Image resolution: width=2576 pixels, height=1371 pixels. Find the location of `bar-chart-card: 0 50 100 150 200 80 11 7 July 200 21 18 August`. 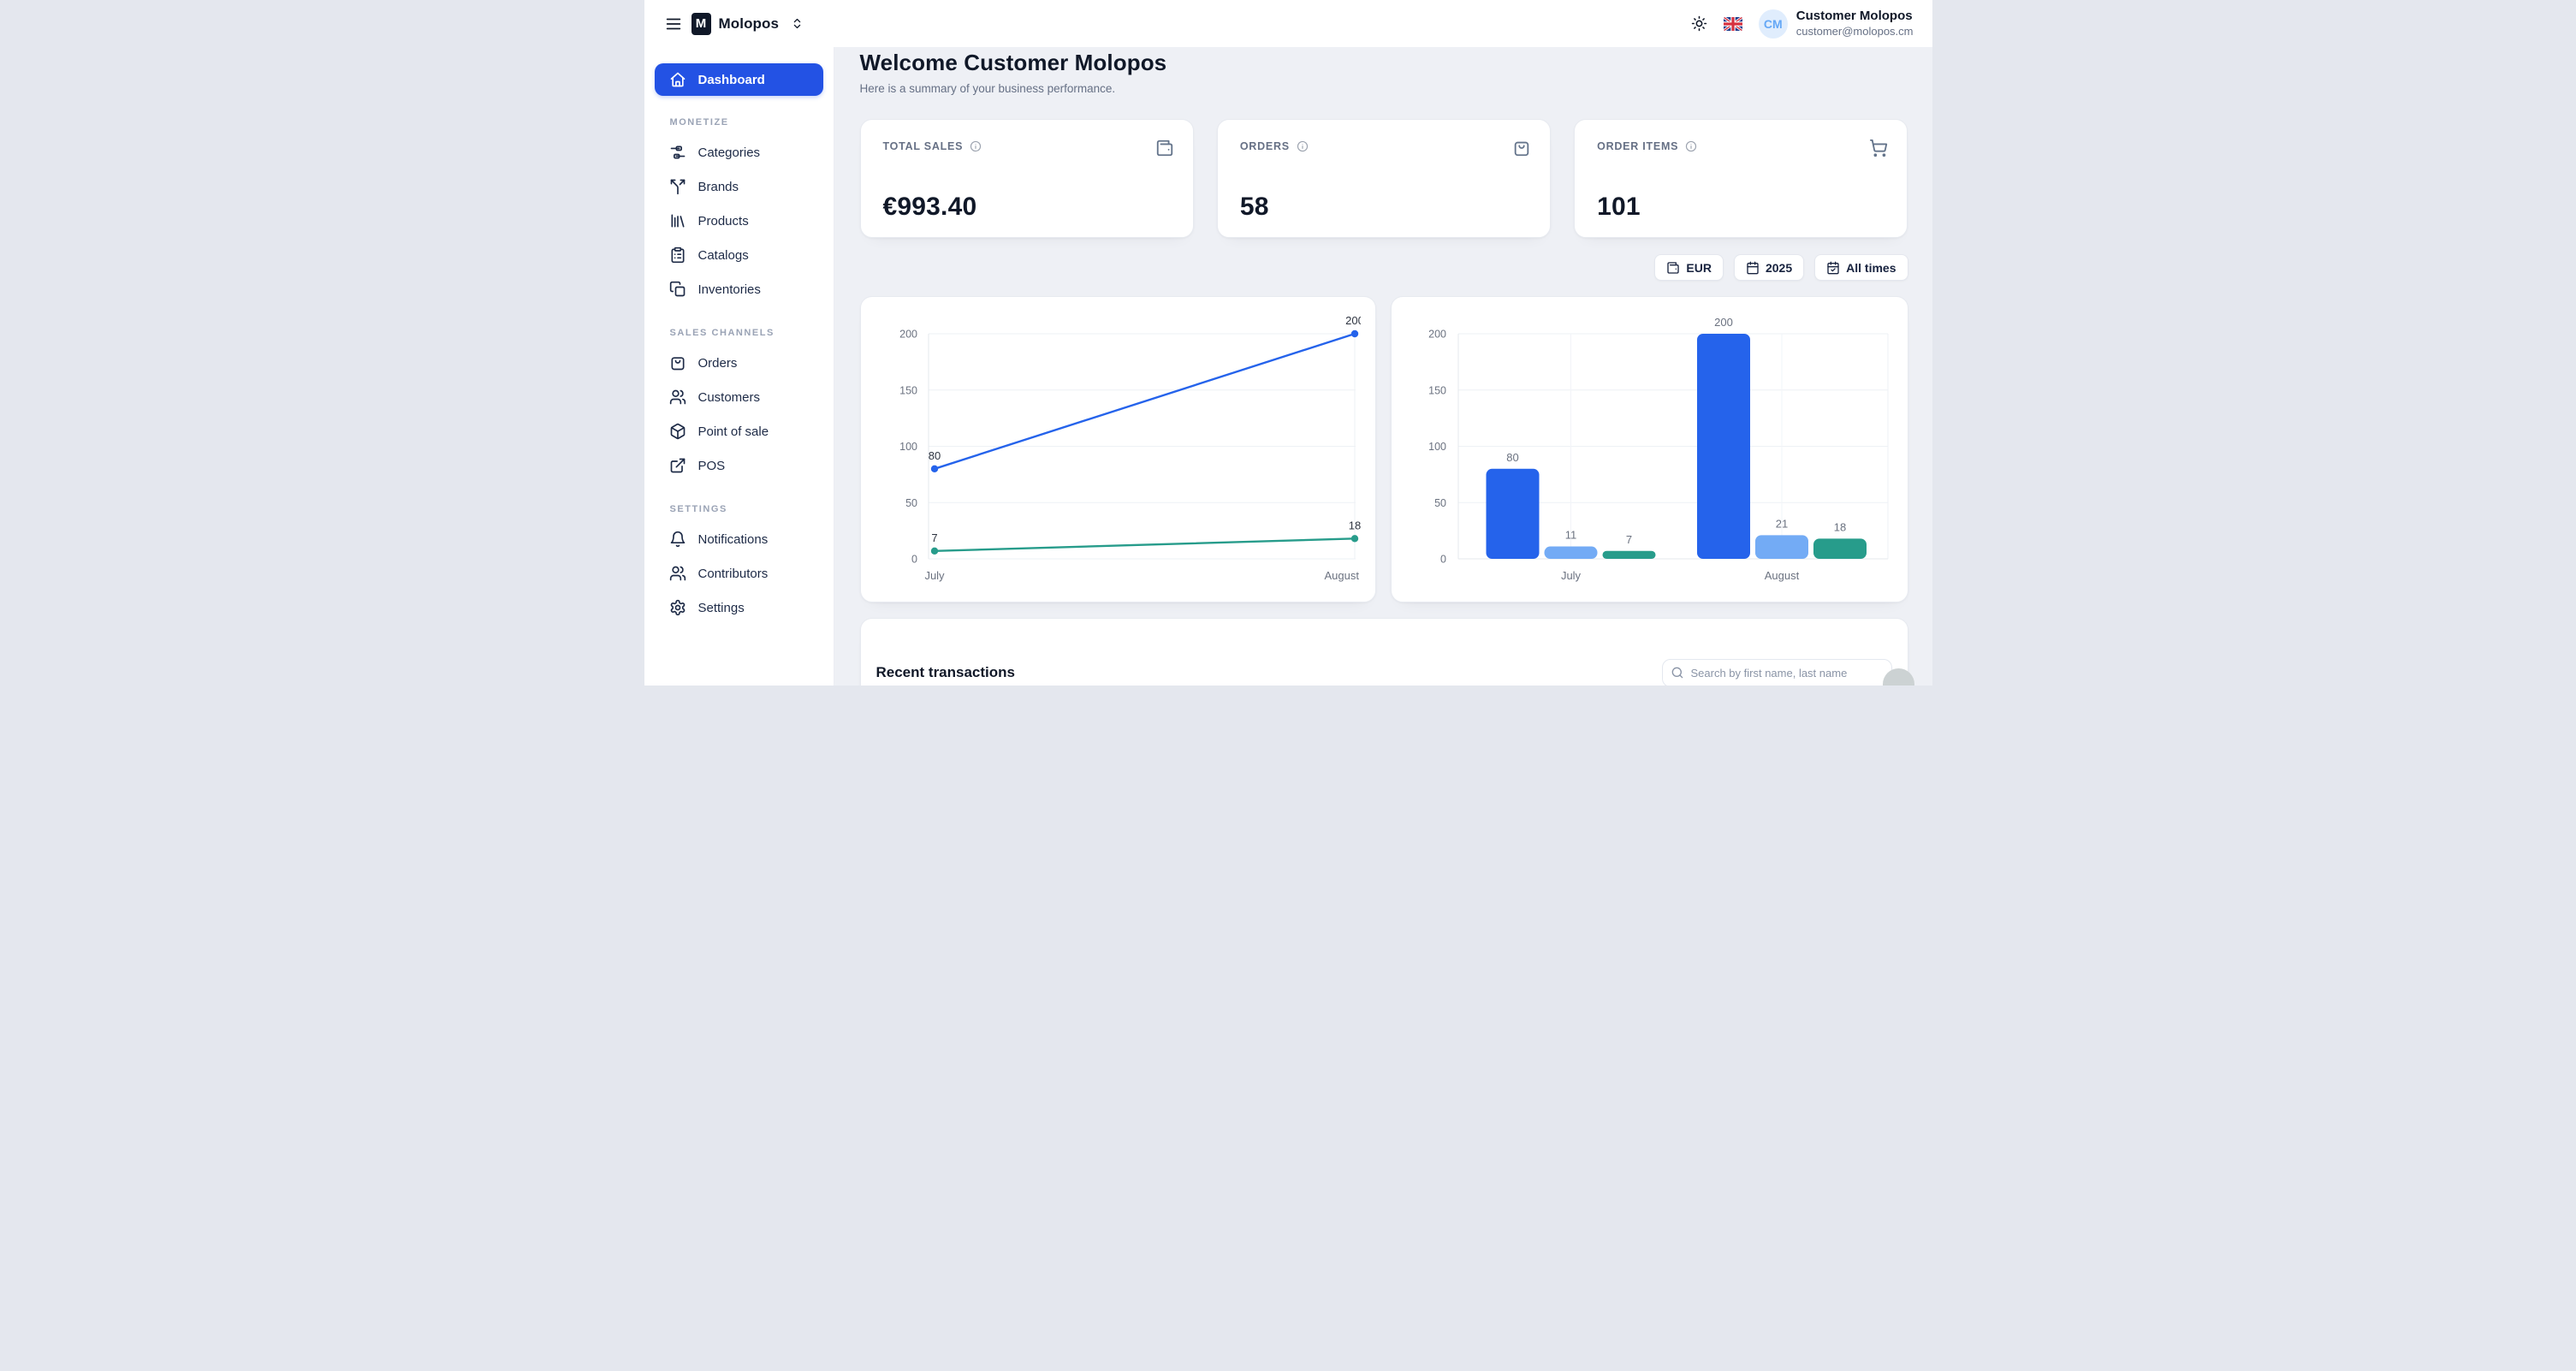

bar-chart-card: 0 50 100 150 200 80 11 7 July 200 21 18 August is located at coordinates (1649, 449).